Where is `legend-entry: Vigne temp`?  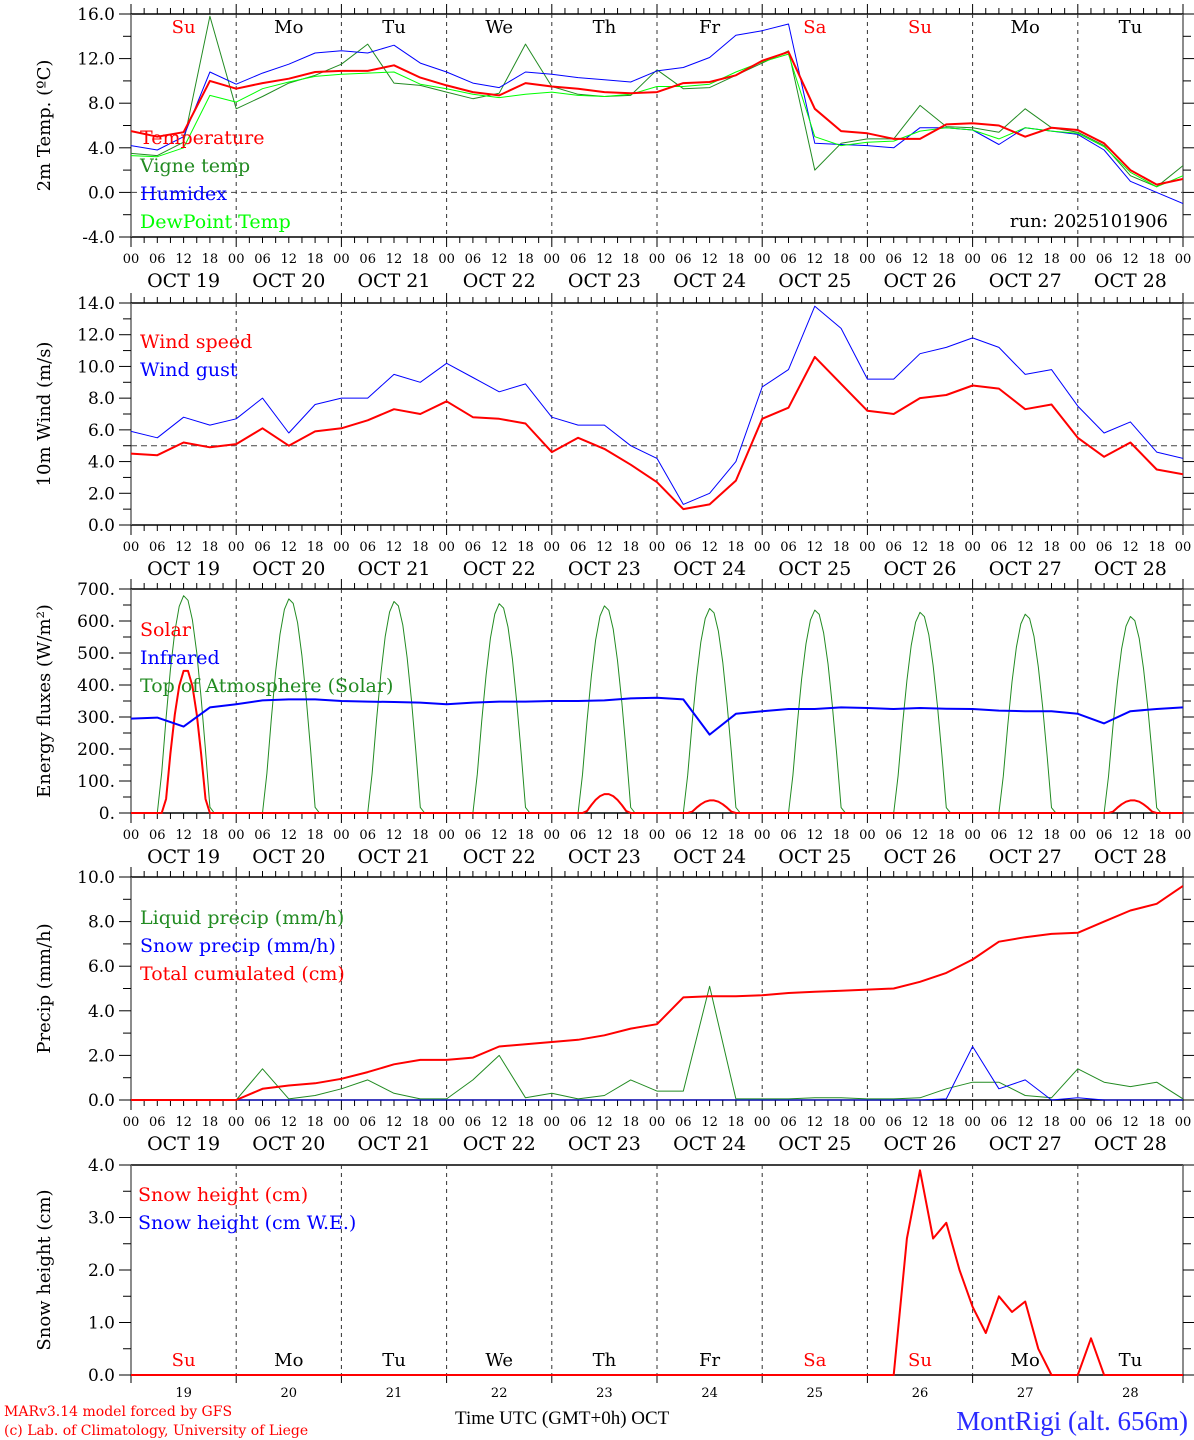 legend-entry: Vigne temp is located at coordinates (194, 166).